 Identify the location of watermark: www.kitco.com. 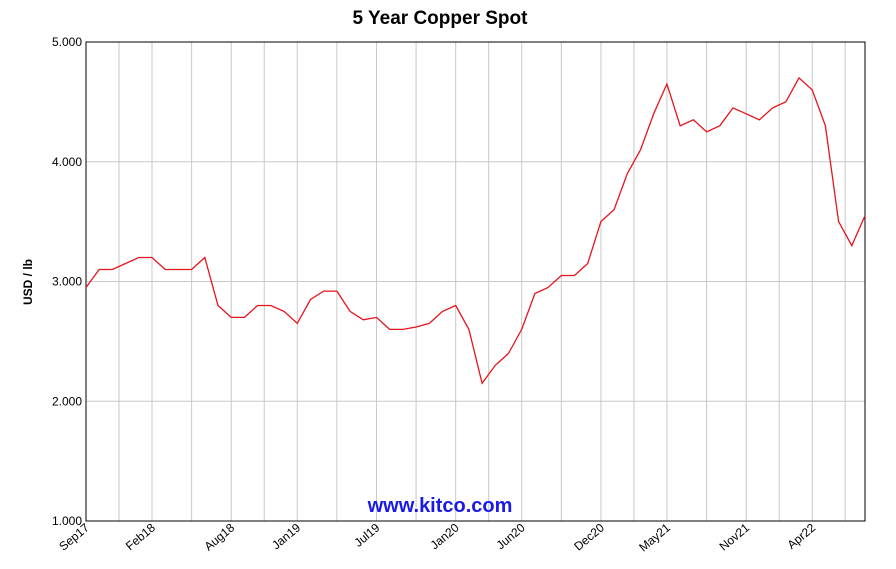
(440, 506).